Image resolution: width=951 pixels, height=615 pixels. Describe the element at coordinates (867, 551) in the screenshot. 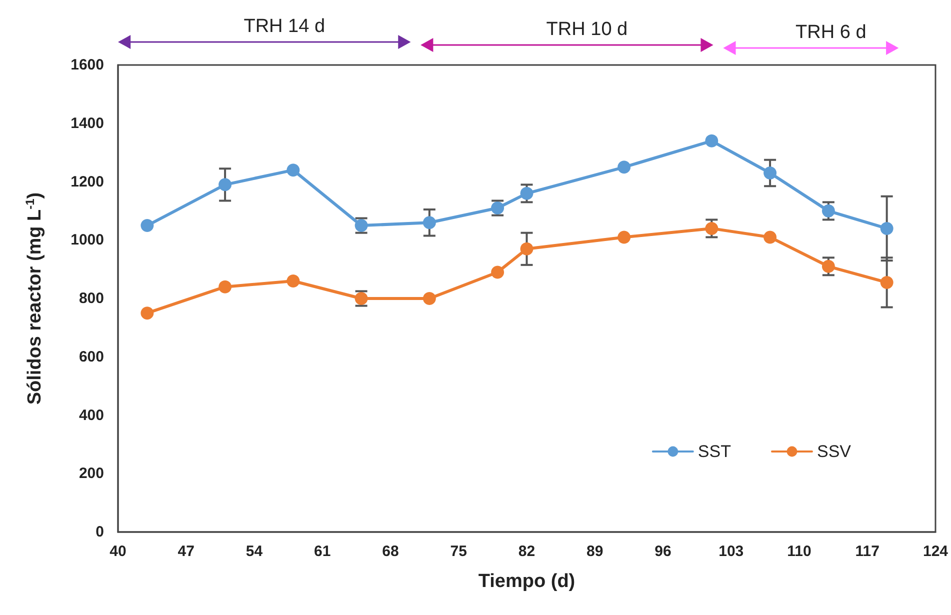

I see `x-tick-label: 117` at that location.